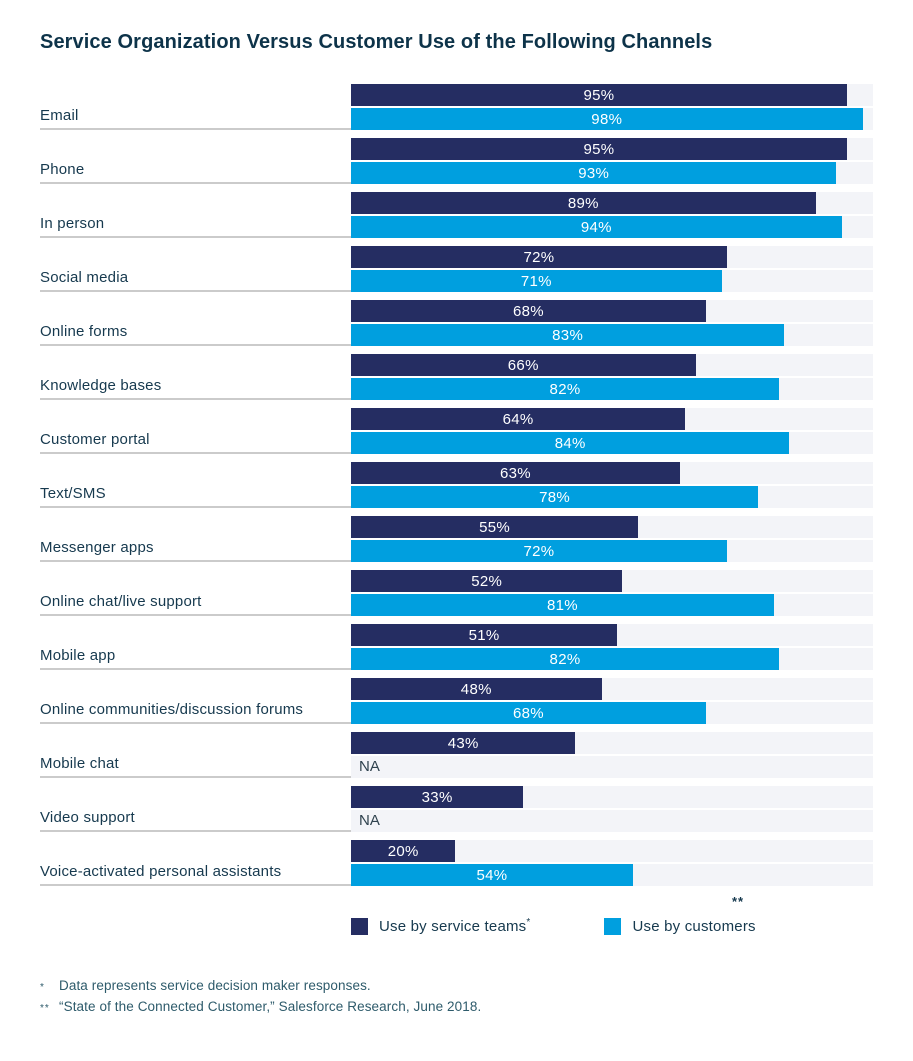 The image size is (913, 1061). Describe the element at coordinates (195, 431) in the screenshot. I see `category-label-cell: Customer portal` at that location.